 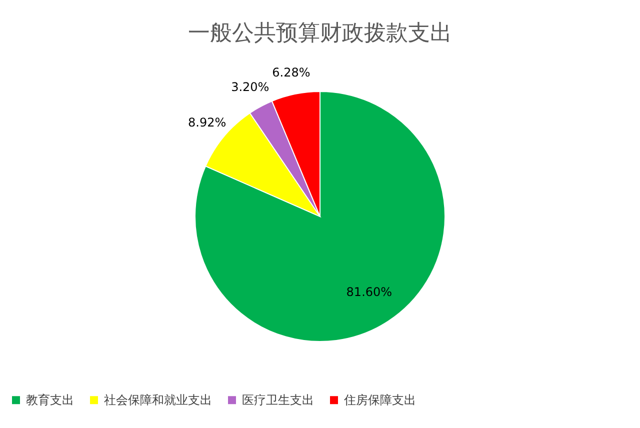 I want to click on chart-title: 一般公共预算财政拨款支出, so click(x=320, y=33).